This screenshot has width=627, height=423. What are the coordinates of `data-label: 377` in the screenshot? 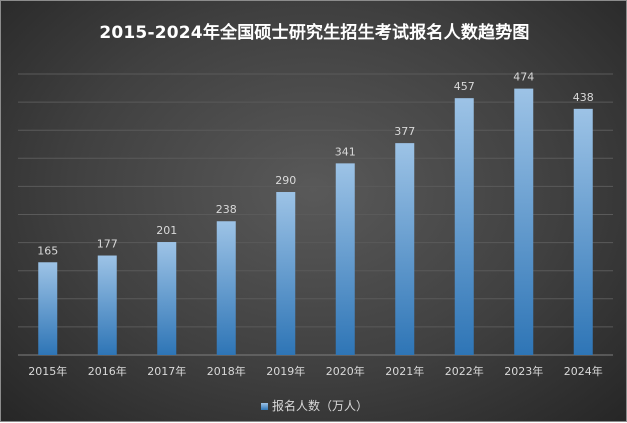 It's located at (404, 131).